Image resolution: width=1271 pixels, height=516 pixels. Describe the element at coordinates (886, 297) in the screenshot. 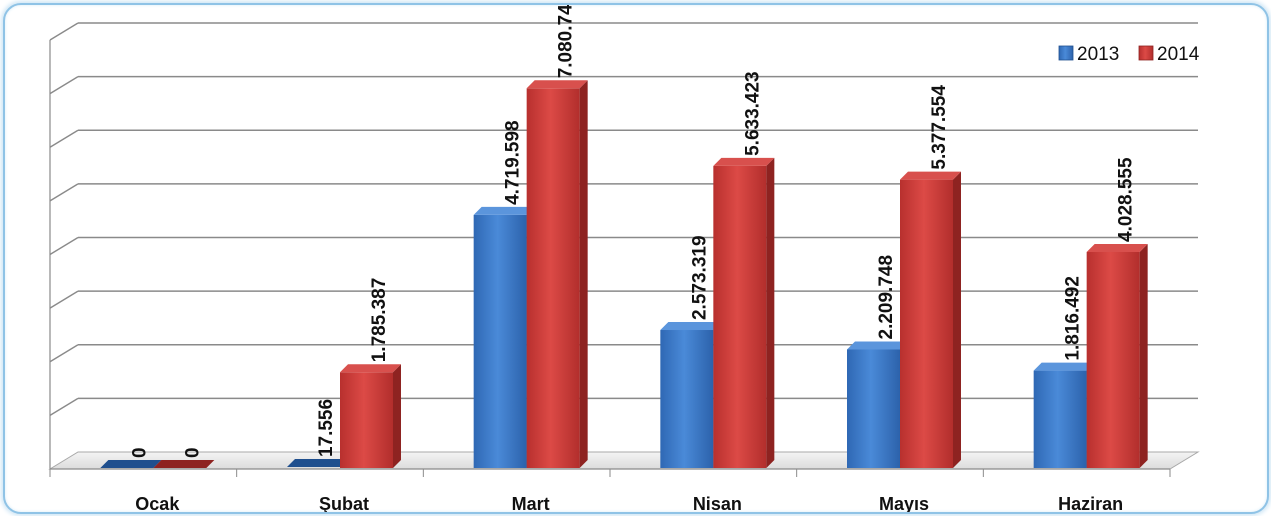

I see `data-label: 2.209.748` at that location.